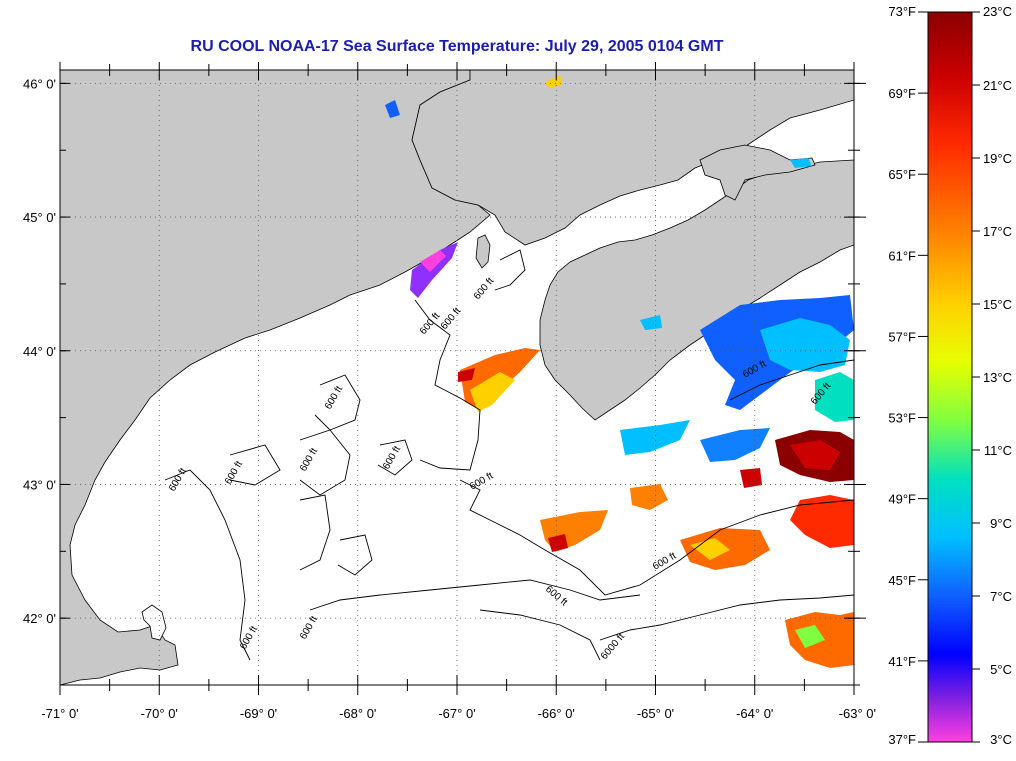 This screenshot has height=761, width=1016. I want to click on colorbar-c-label: 17°C, so click(997, 231).